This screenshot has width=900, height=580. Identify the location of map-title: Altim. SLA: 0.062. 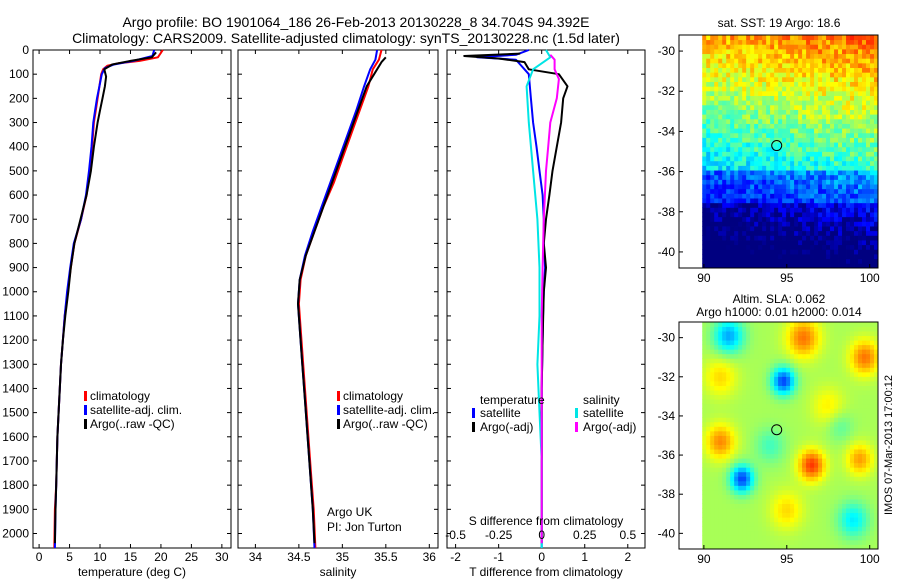
(779, 299).